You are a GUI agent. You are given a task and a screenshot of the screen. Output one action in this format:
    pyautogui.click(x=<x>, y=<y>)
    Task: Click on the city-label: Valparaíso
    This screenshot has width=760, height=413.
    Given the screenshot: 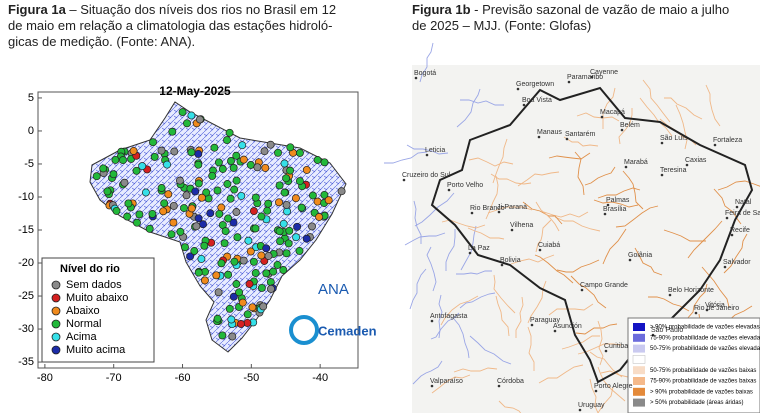 What is the action you would take?
    pyautogui.click(x=446, y=381)
    